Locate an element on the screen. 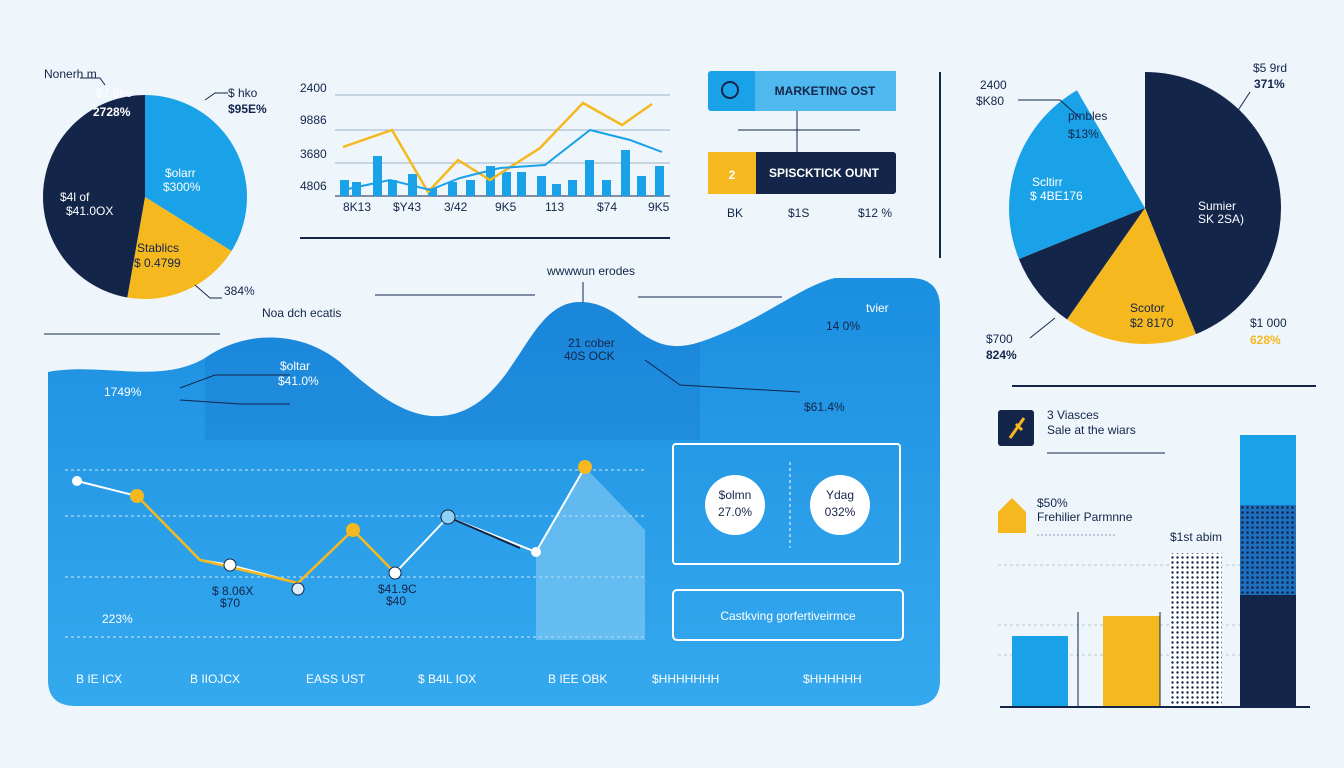 Image resolution: width=1344 pixels, height=768 pixels. box-number-bg is located at coordinates (732, 173).